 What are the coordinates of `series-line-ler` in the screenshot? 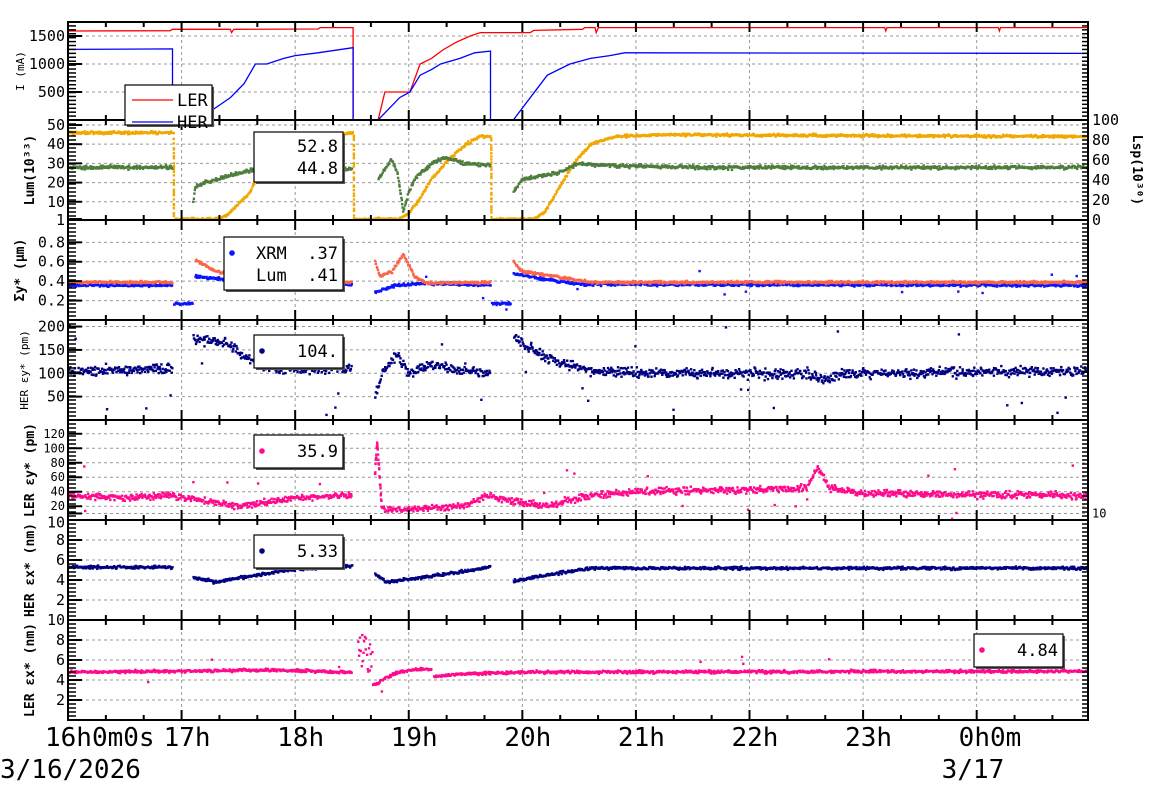 It's located at (578, 74).